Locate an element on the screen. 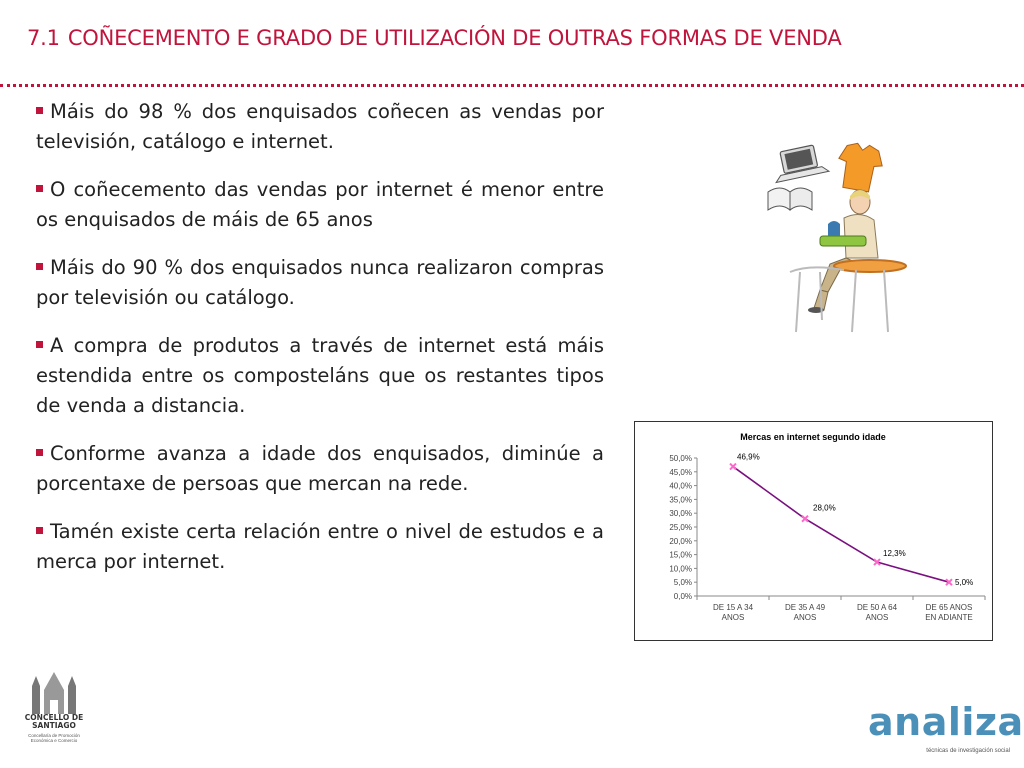  concello-name: CONCELLO DE SANTIAGO is located at coordinates (54, 721).